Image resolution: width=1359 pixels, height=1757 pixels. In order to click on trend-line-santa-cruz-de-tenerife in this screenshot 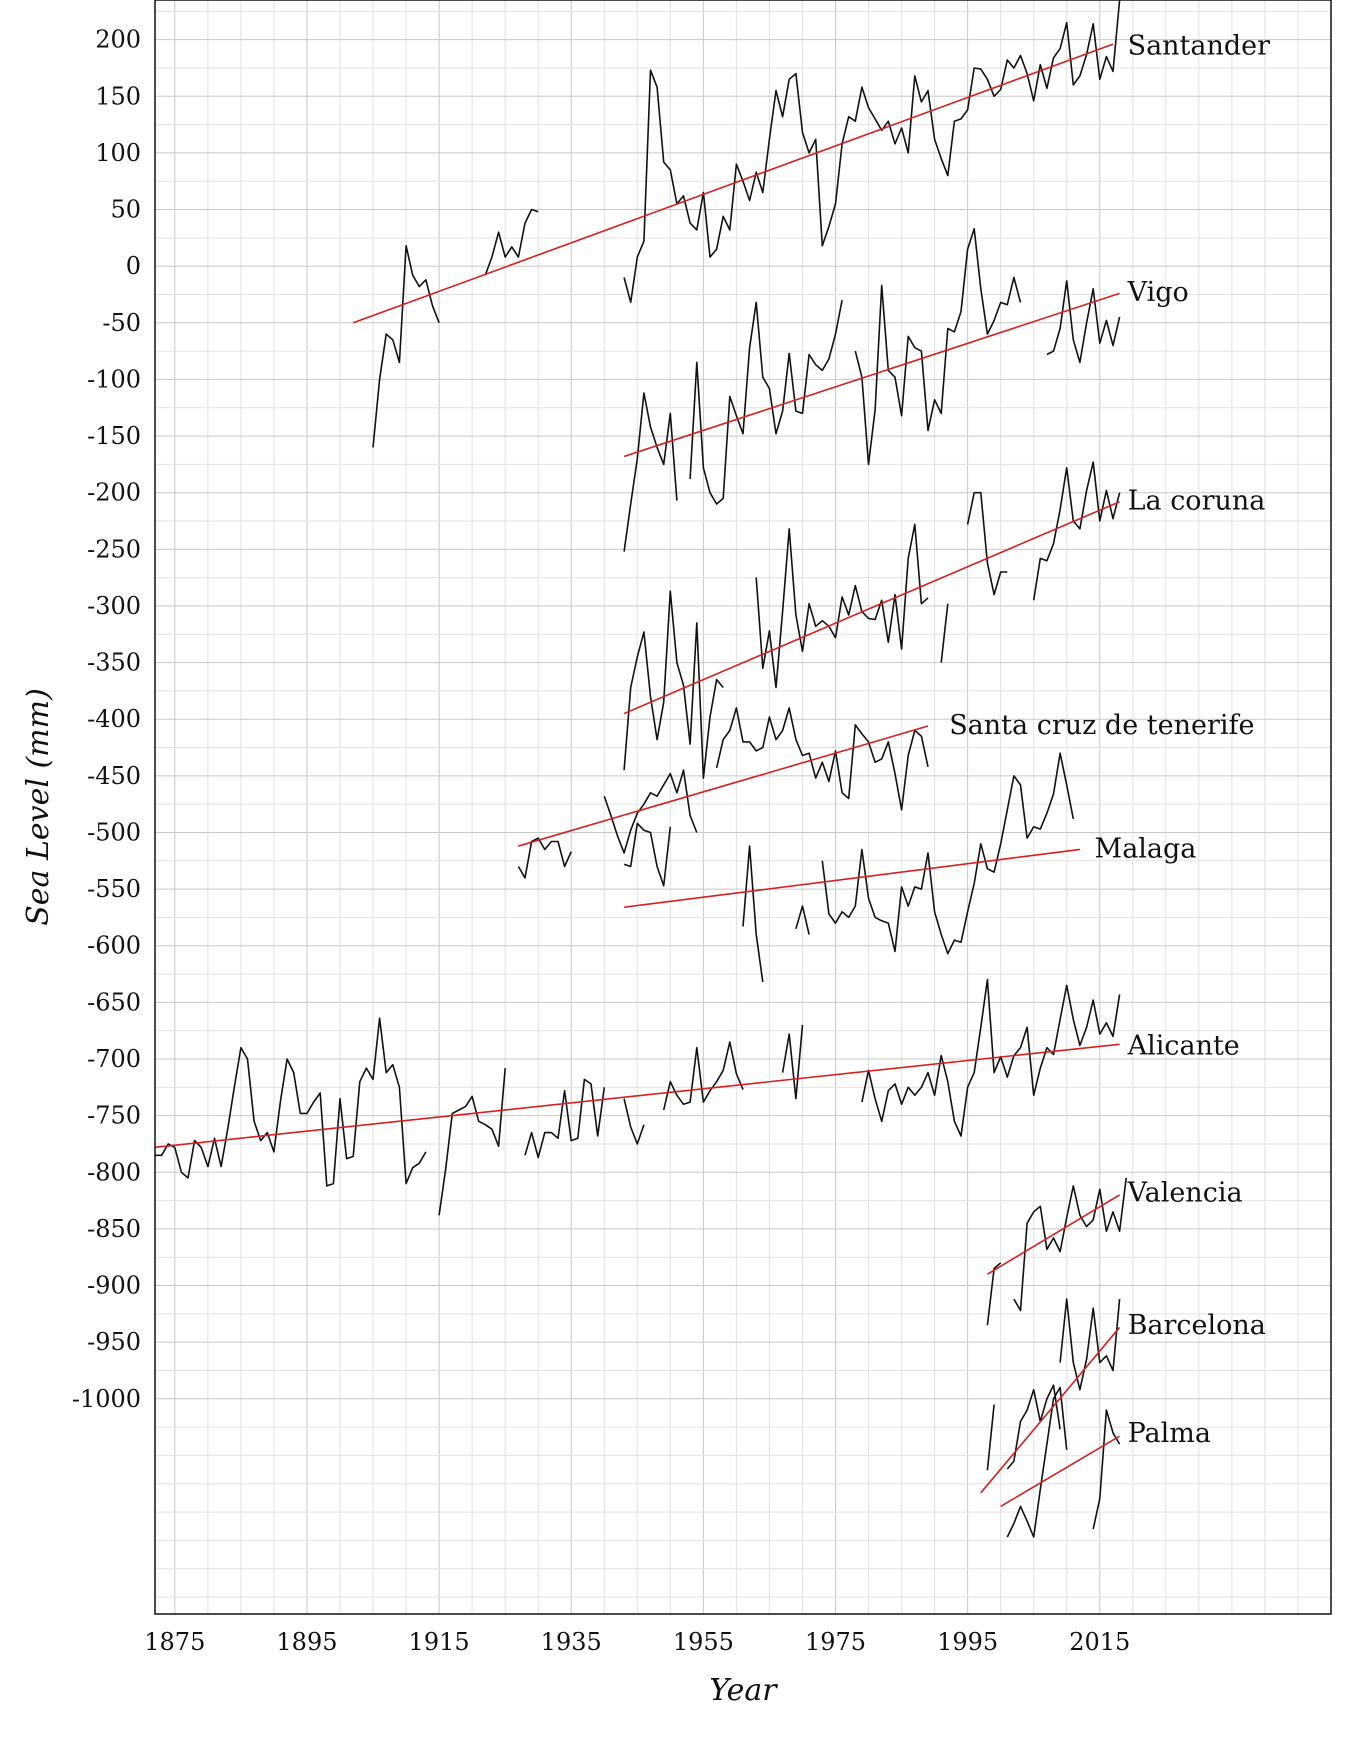, I will do `click(723, 786)`.